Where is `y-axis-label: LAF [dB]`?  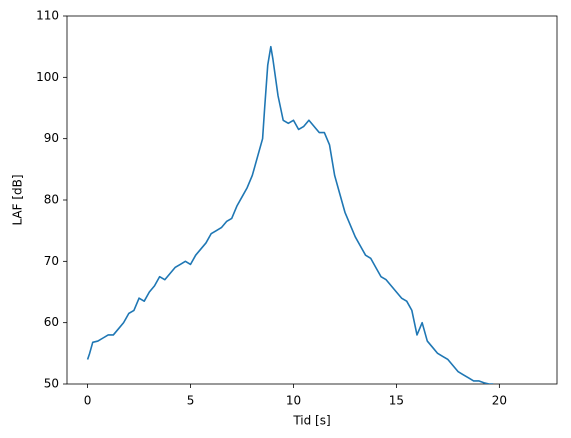 y-axis-label: LAF [dB] is located at coordinates (18, 199).